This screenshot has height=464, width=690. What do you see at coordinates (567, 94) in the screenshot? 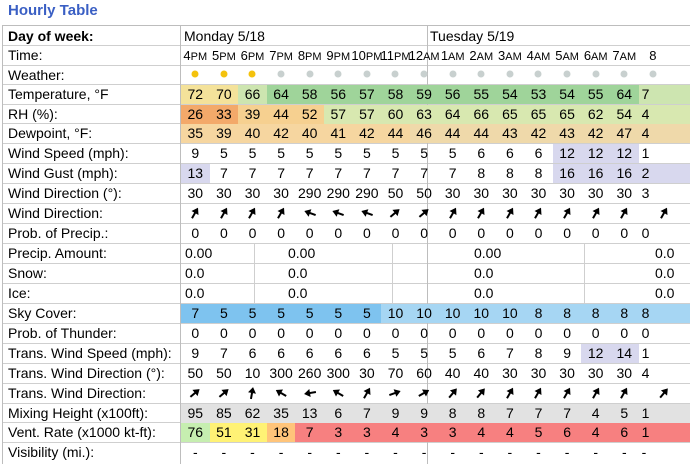
I see `temperature-cell: 54` at bounding box center [567, 94].